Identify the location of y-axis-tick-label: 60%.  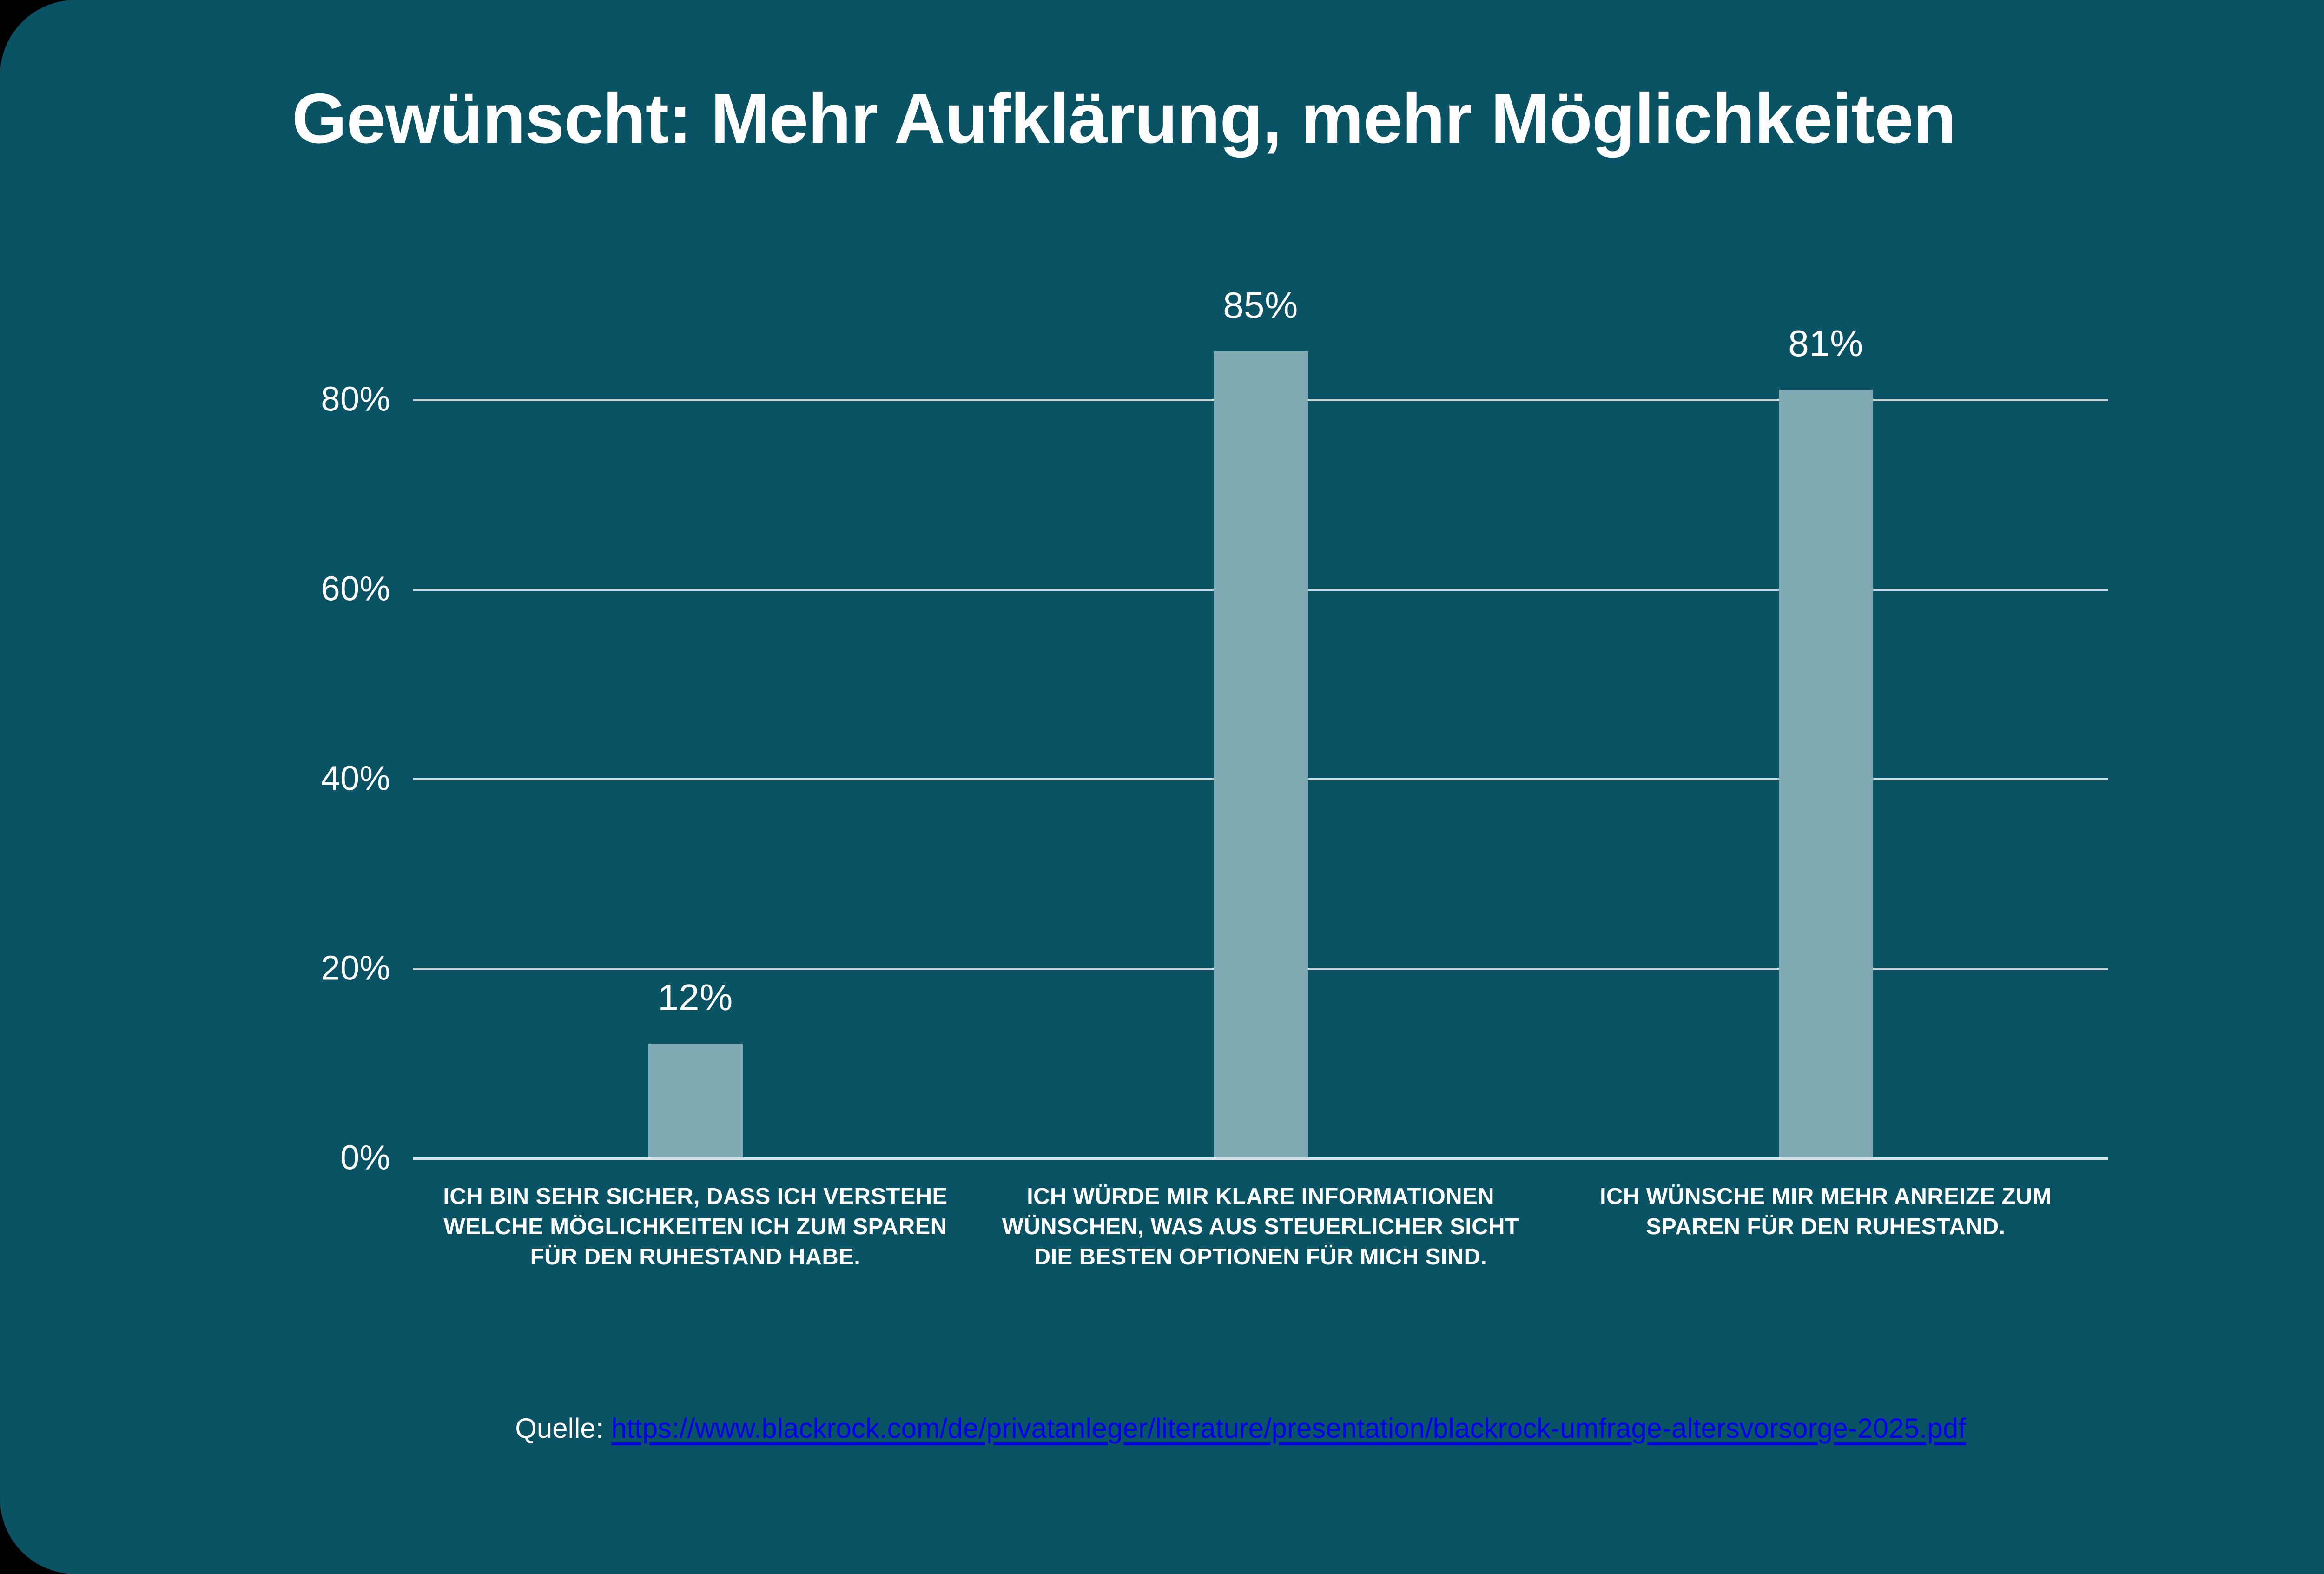
(355, 588).